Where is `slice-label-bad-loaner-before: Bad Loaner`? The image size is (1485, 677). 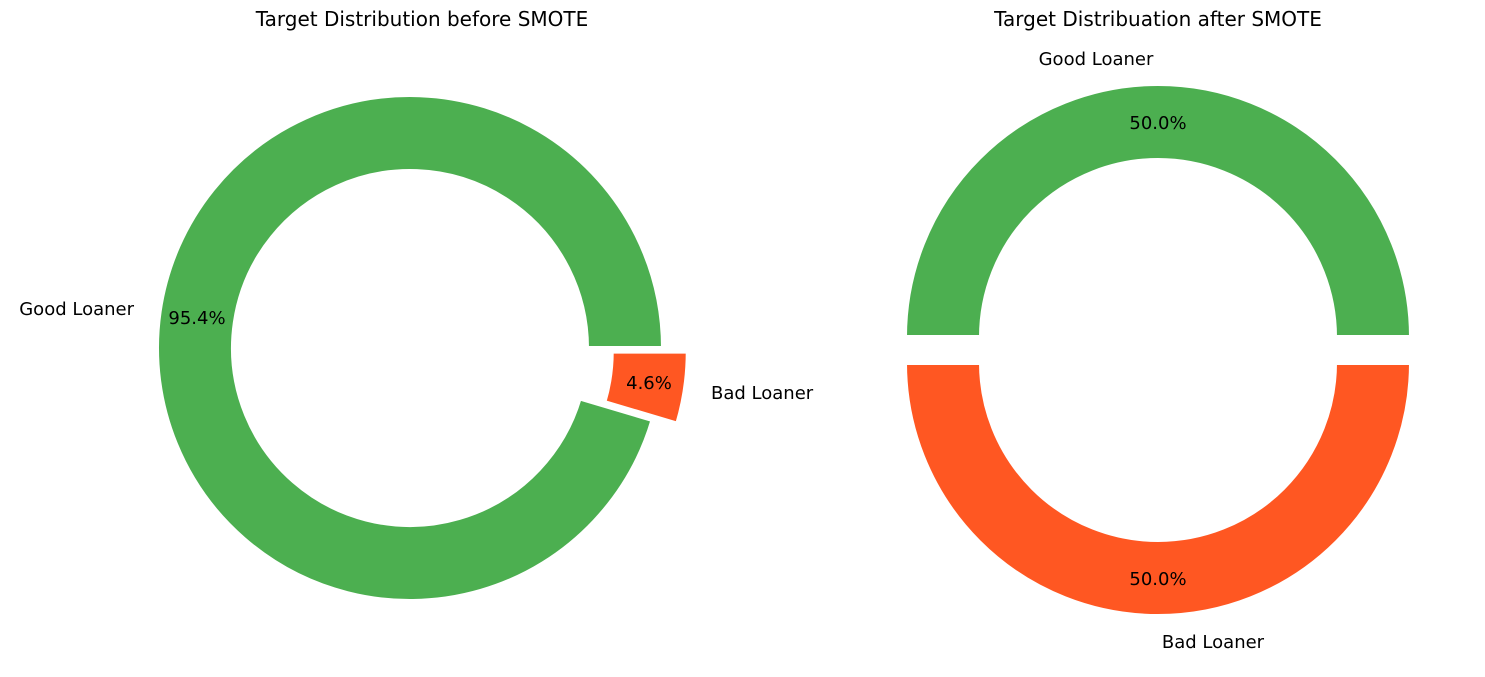 slice-label-bad-loaner-before: Bad Loaner is located at coordinates (762, 393).